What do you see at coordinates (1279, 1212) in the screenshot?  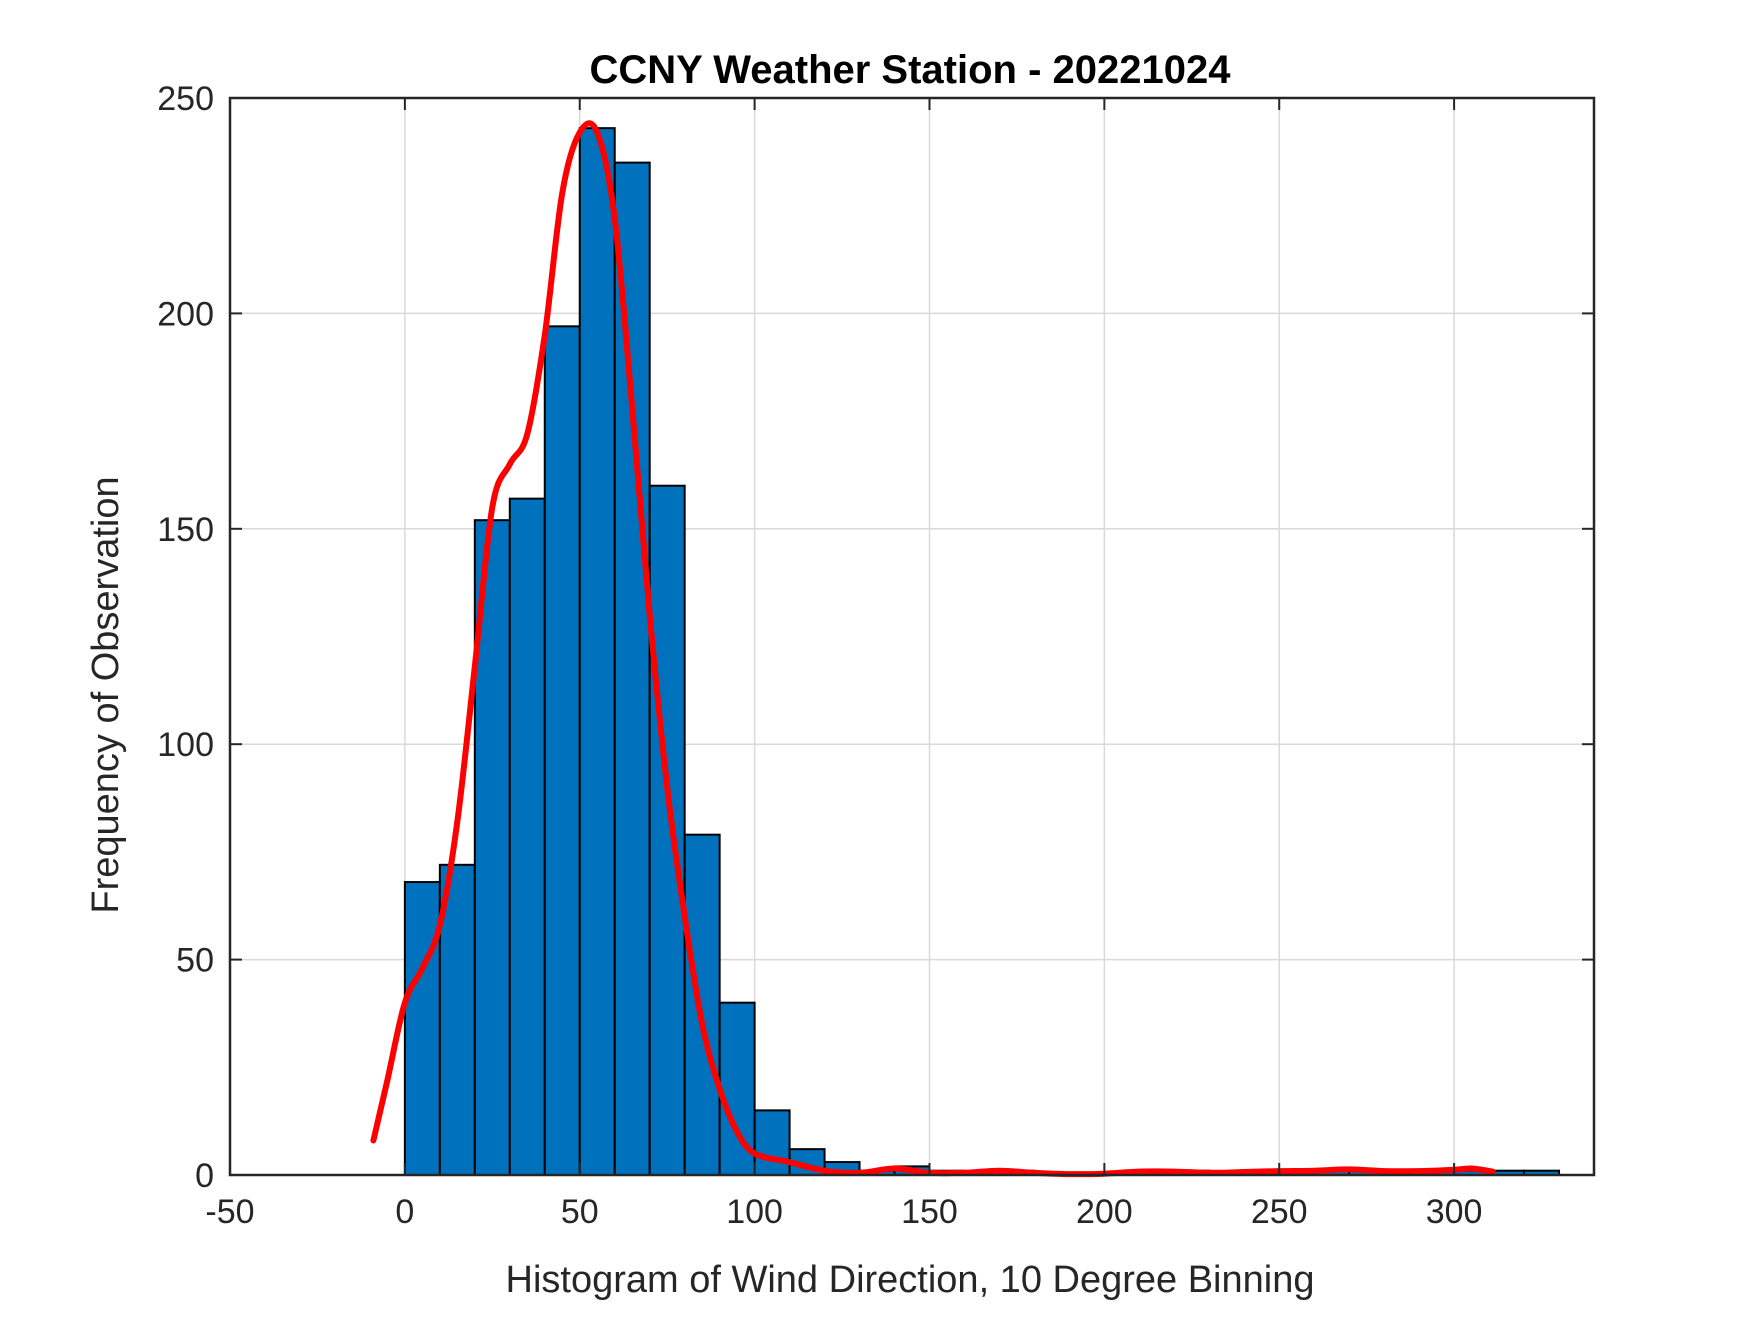 I see `x-tick-label: 250` at bounding box center [1279, 1212].